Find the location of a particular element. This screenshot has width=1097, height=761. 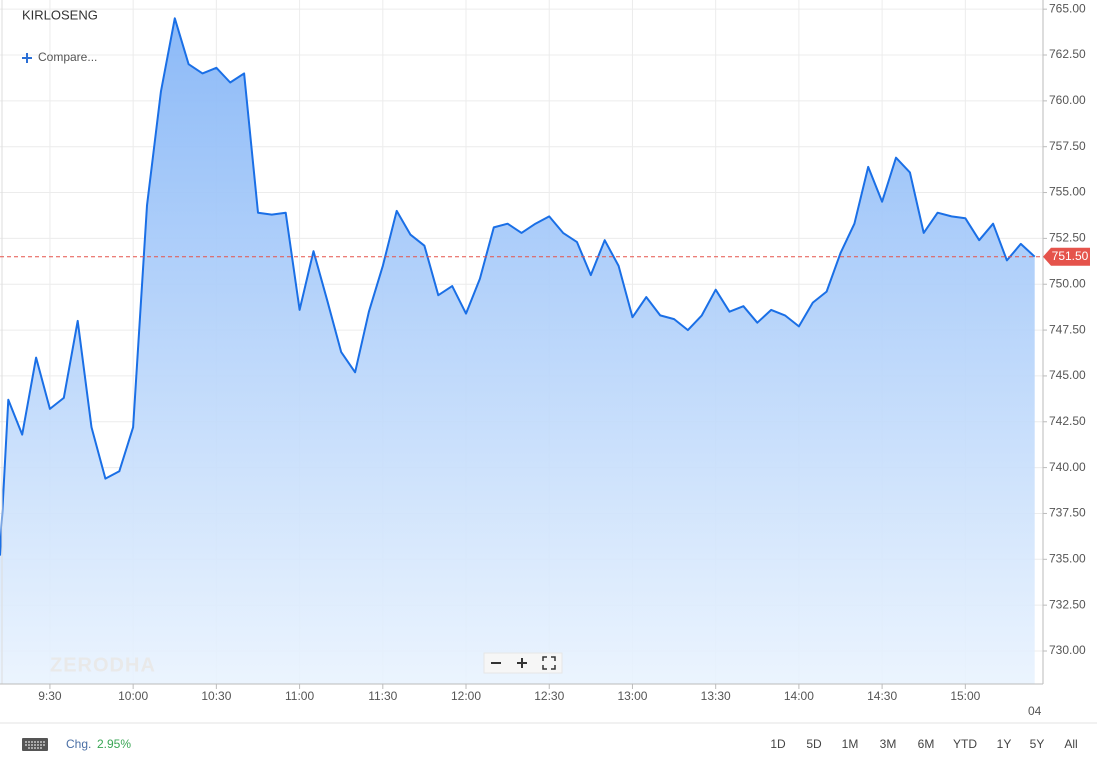

y-tick-label: 747.50 is located at coordinates (1067, 329).